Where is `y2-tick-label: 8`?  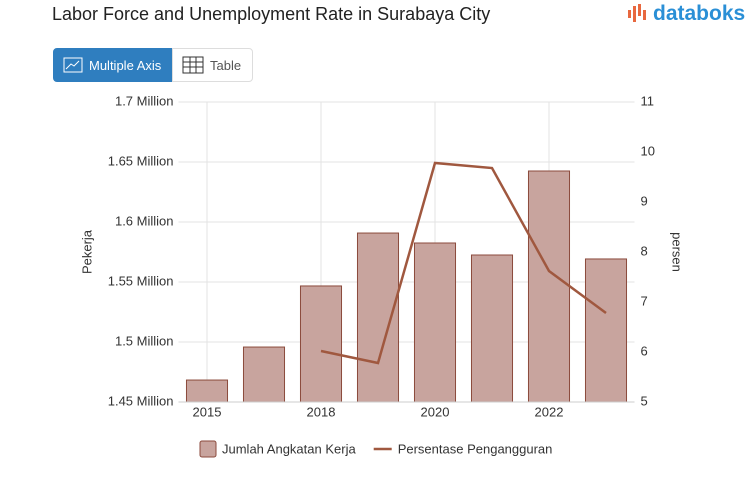 y2-tick-label: 8 is located at coordinates (644, 250).